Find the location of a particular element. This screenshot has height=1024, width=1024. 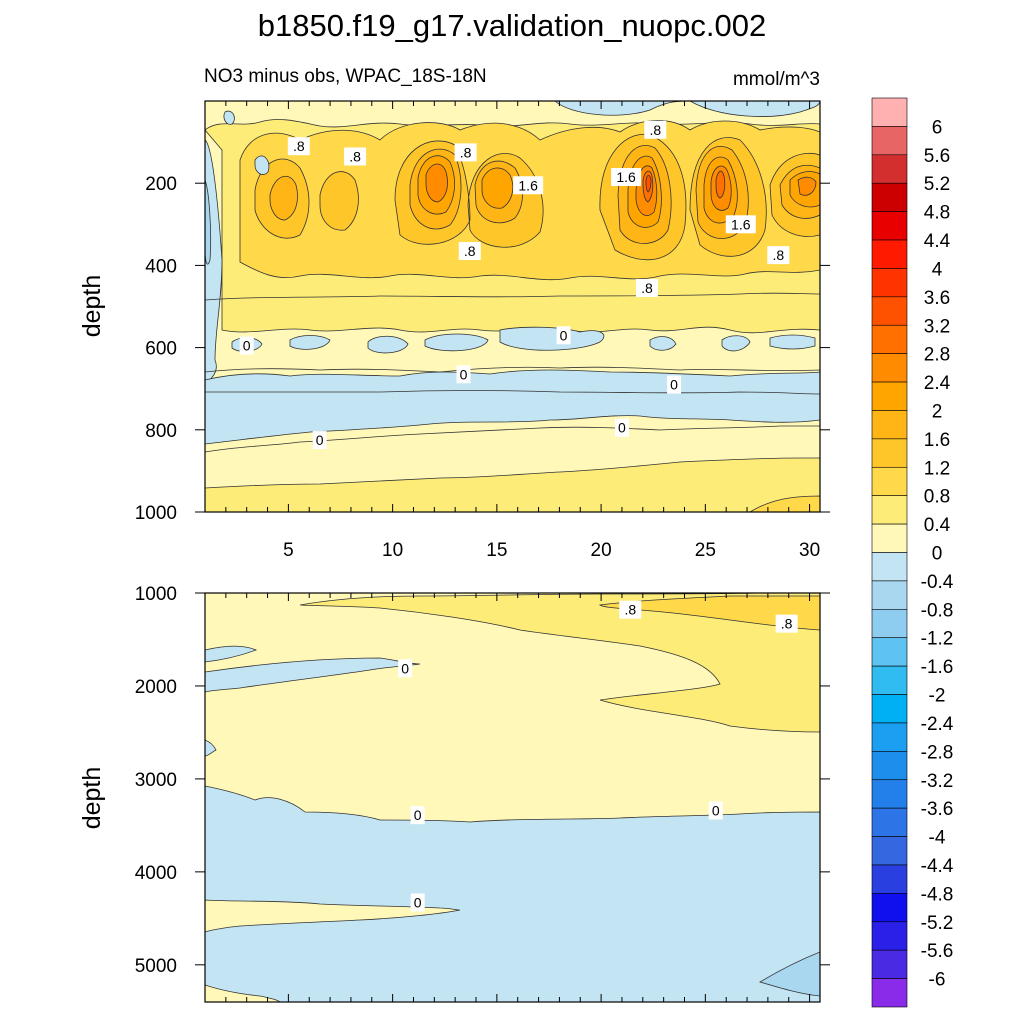

x-tick-label: 20 is located at coordinates (601, 550).